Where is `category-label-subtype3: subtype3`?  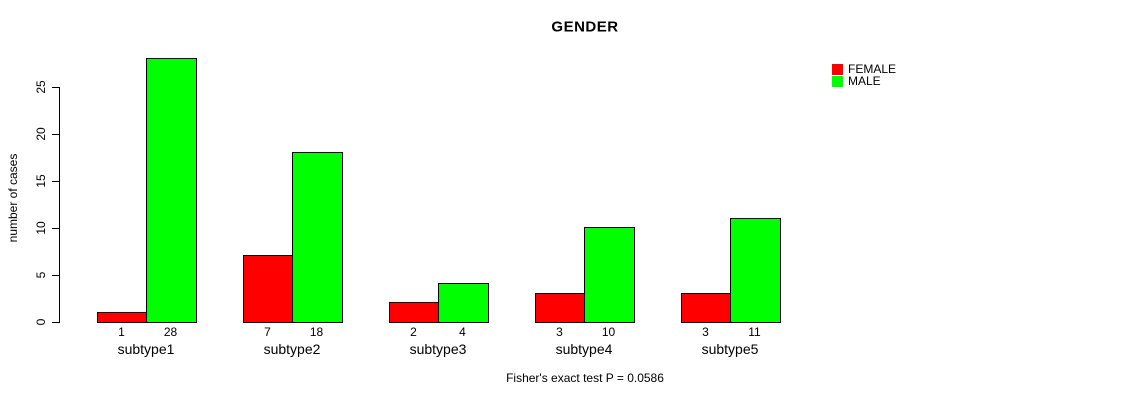 category-label-subtype3: subtype3 is located at coordinates (438, 349).